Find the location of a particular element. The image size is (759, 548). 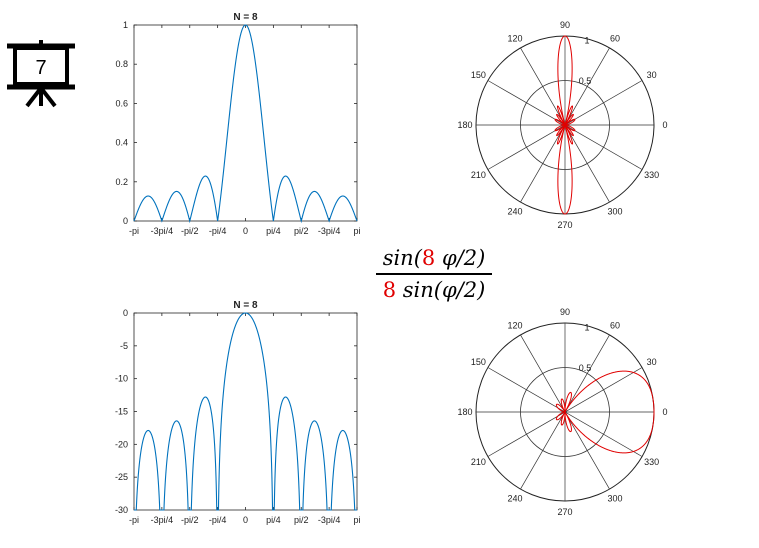

y-tick-label: -20 is located at coordinates (121, 444).